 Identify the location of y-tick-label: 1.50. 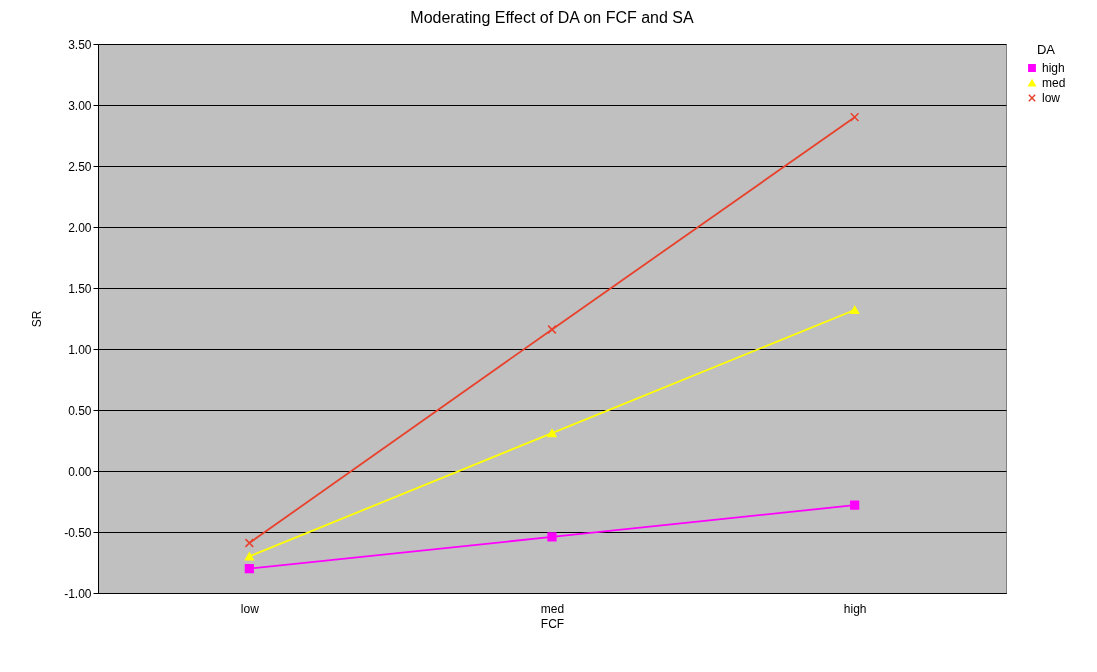
(80, 288).